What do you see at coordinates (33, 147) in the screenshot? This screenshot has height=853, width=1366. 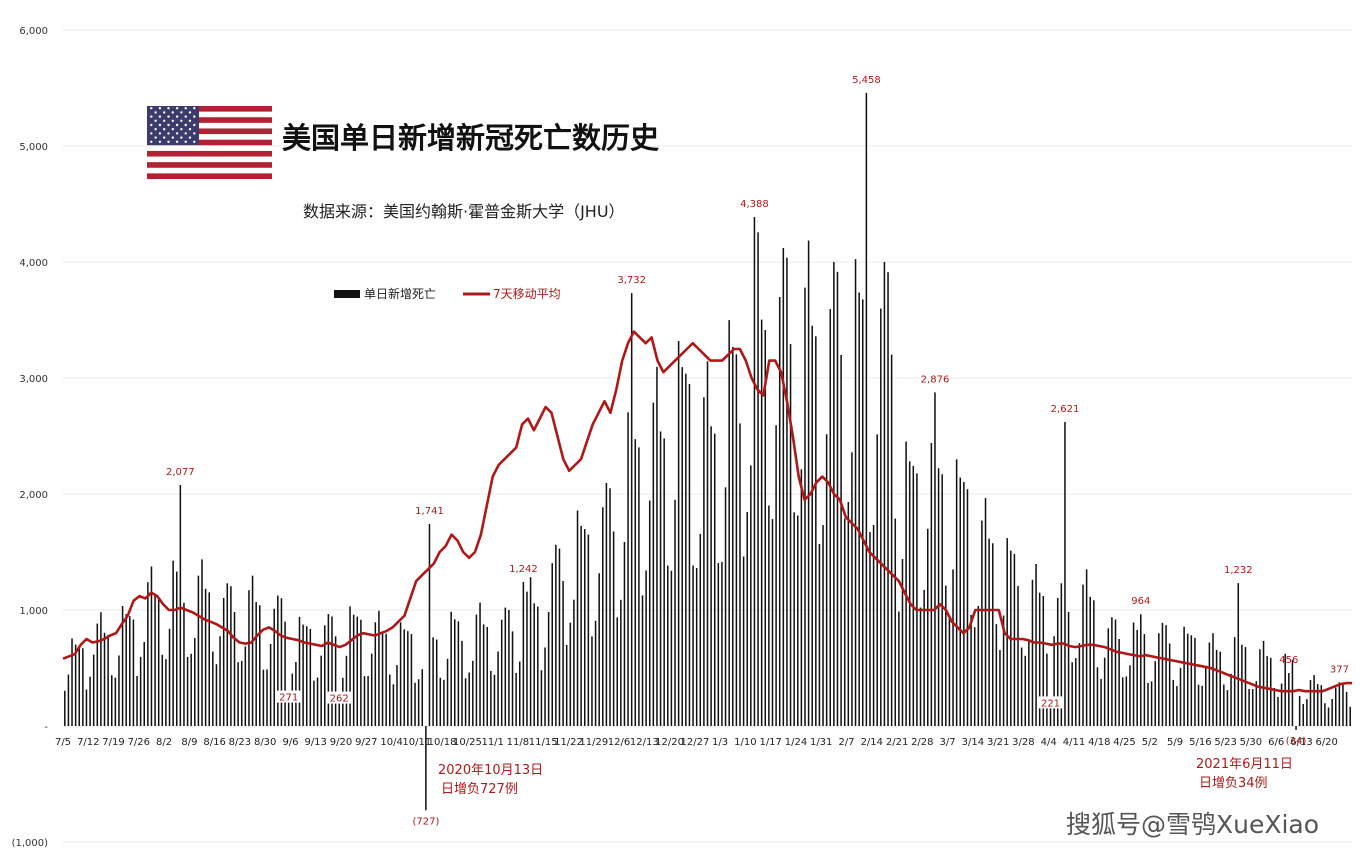 I see `y-tick-label: 5,000` at bounding box center [33, 147].